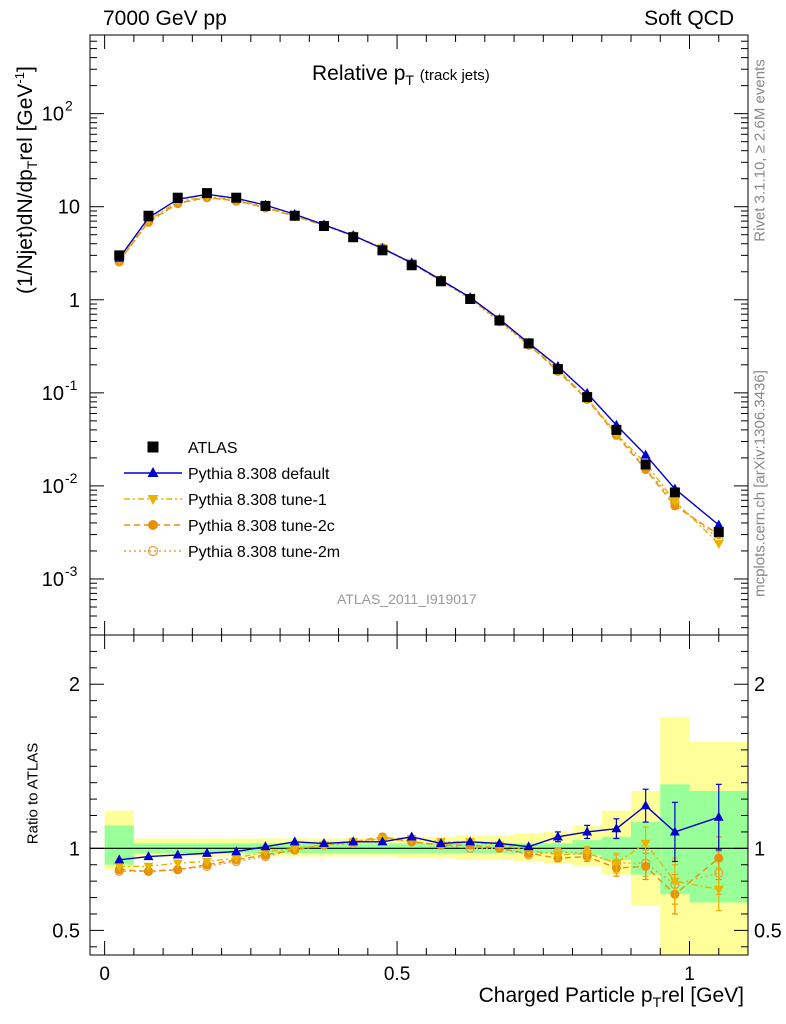 The width and height of the screenshot is (786, 1024). I want to click on lower-y-tick-label: 0.5, so click(66, 931).